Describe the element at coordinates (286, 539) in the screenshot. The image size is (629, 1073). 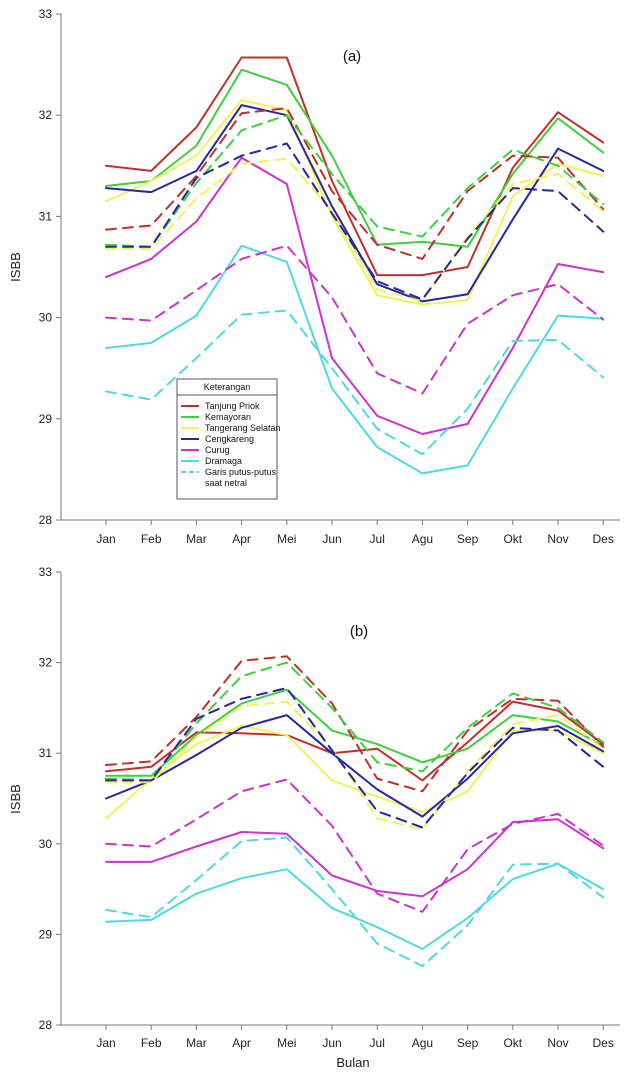
I see `panel-a-x-tick-label: Mei` at that location.